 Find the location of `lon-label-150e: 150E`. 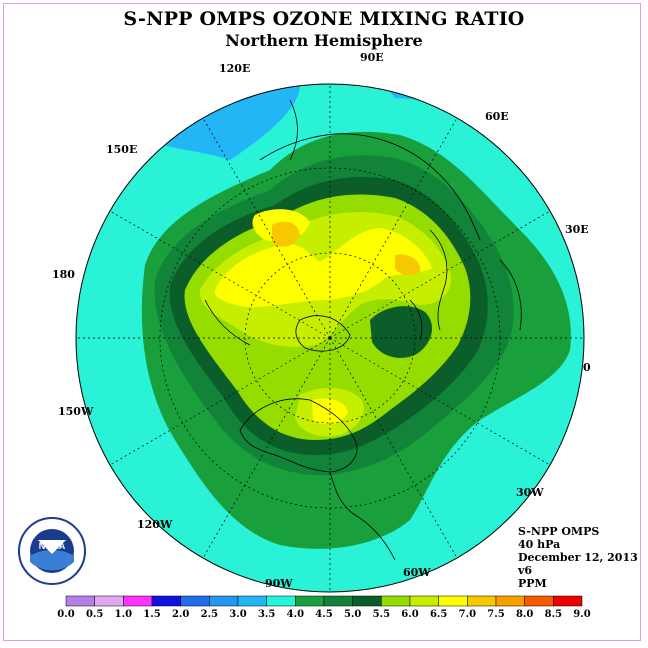

lon-label-150e: 150E is located at coordinates (122, 149).